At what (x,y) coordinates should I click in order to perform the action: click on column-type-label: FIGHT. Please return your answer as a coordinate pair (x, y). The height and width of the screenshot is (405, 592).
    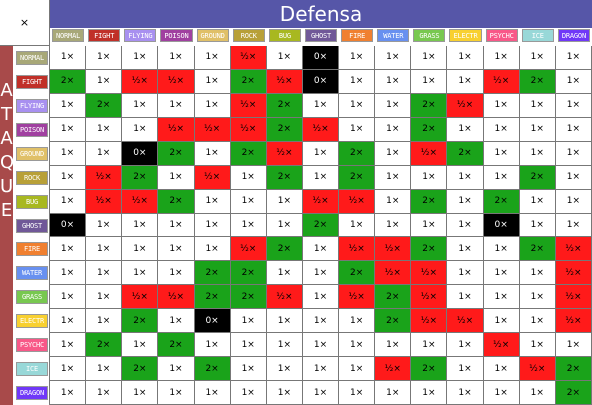
    Looking at the image, I should click on (104, 35).